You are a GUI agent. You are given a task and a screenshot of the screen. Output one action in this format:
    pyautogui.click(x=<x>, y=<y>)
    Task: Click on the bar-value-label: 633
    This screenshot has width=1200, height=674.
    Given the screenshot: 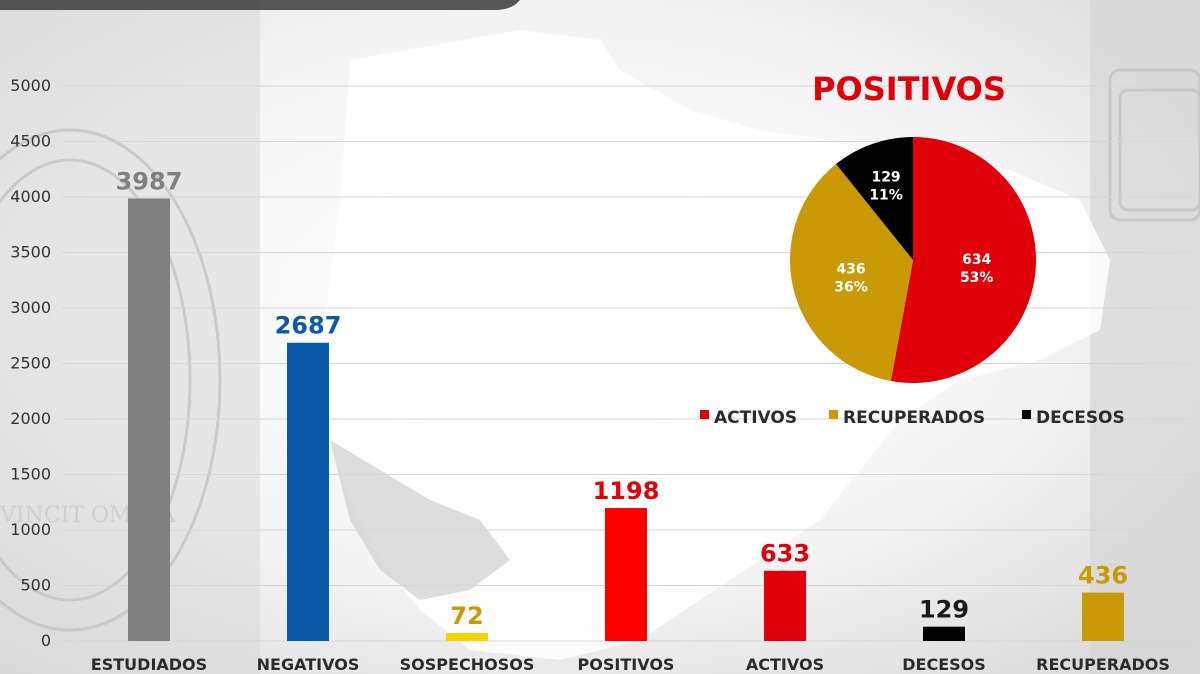 What is the action you would take?
    pyautogui.click(x=785, y=554)
    